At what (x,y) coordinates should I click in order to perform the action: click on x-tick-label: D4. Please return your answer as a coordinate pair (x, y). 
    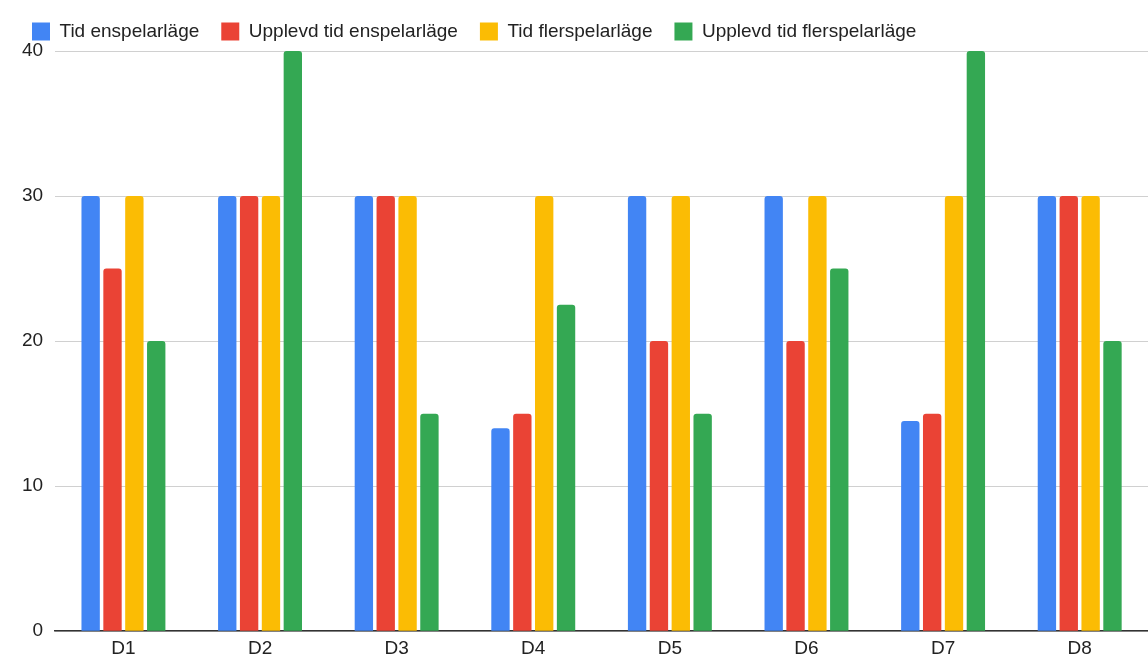
    Looking at the image, I should click on (533, 647).